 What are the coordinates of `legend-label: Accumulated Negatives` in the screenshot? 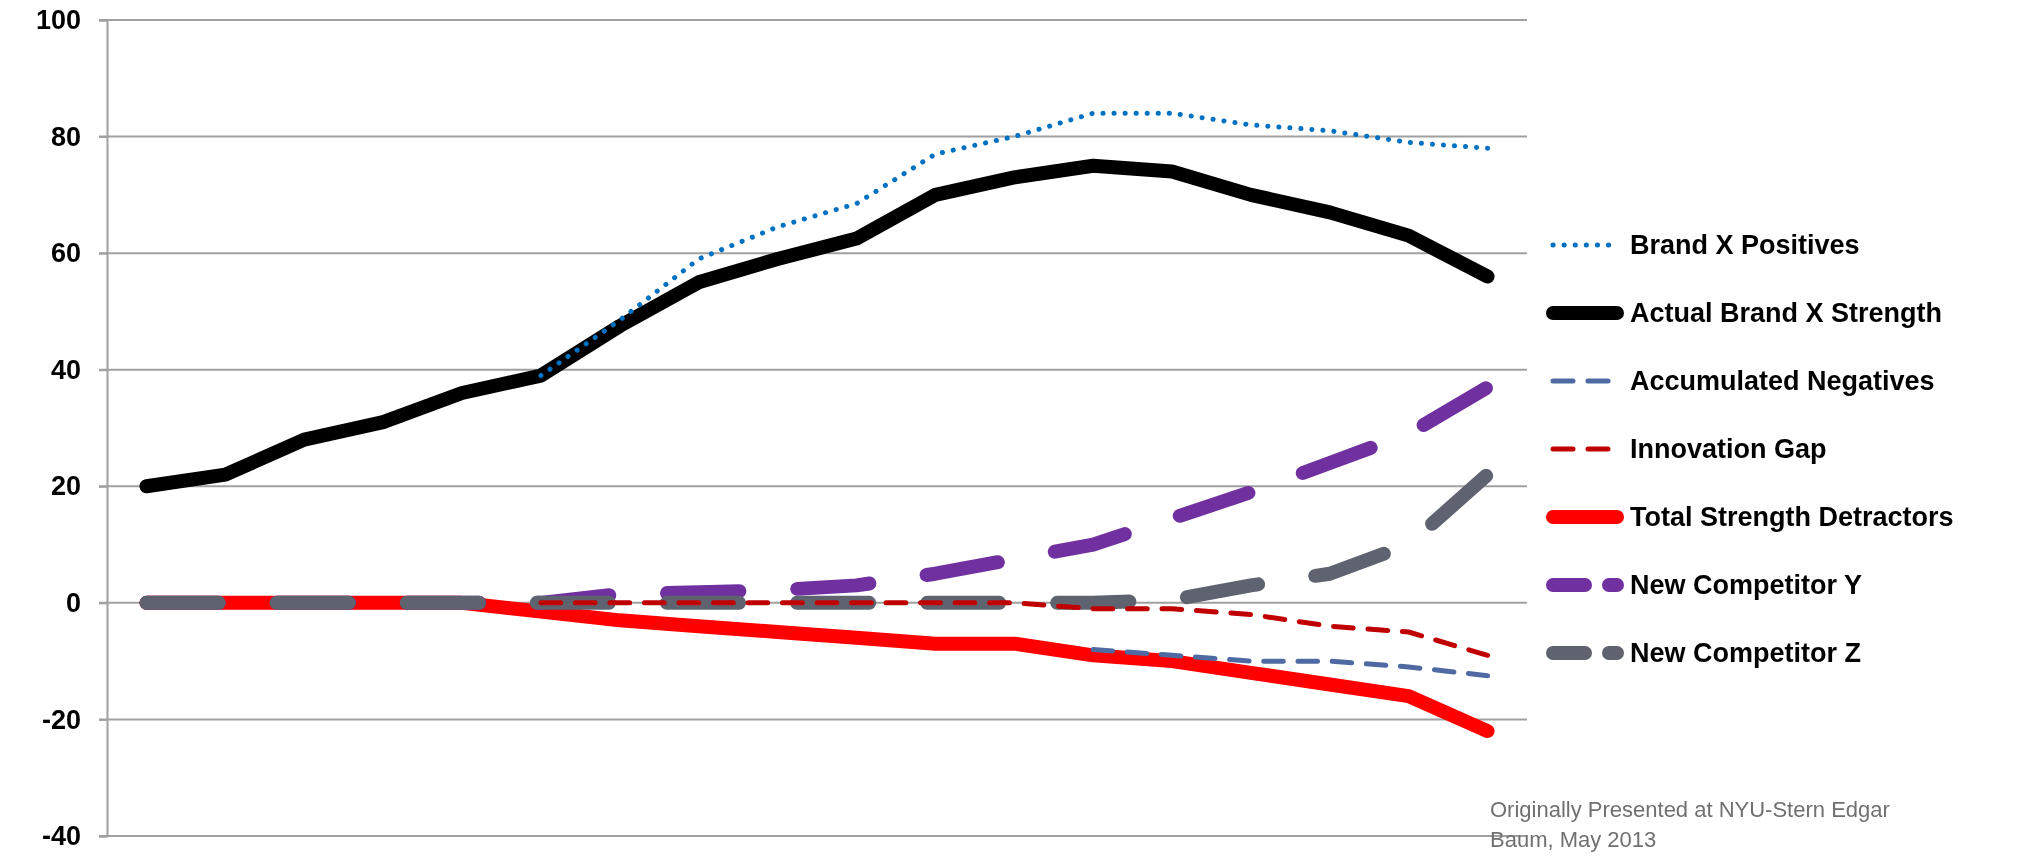 It's located at (1782, 381).